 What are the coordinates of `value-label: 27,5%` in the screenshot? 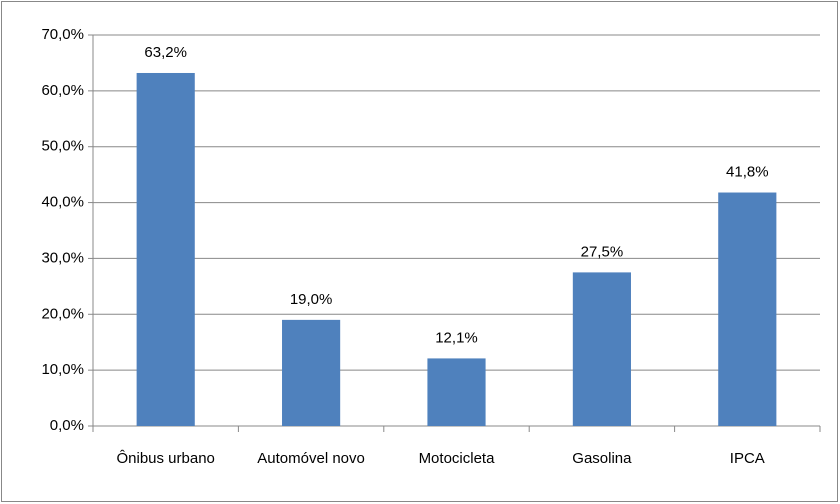 It's located at (602, 251).